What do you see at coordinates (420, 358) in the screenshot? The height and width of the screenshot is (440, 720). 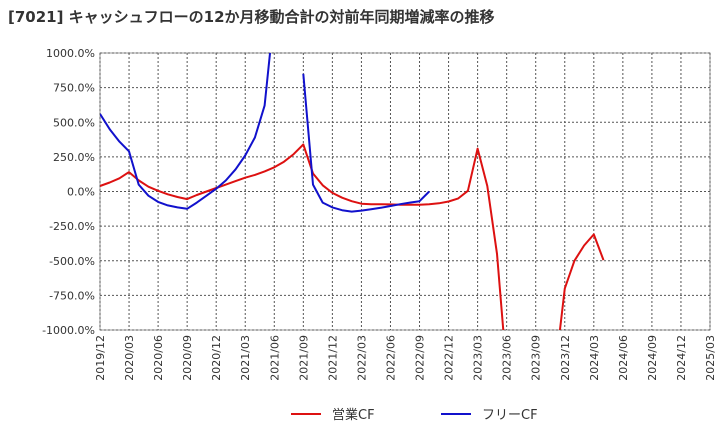 I see `x-tick-label: 2022/09` at bounding box center [420, 358].